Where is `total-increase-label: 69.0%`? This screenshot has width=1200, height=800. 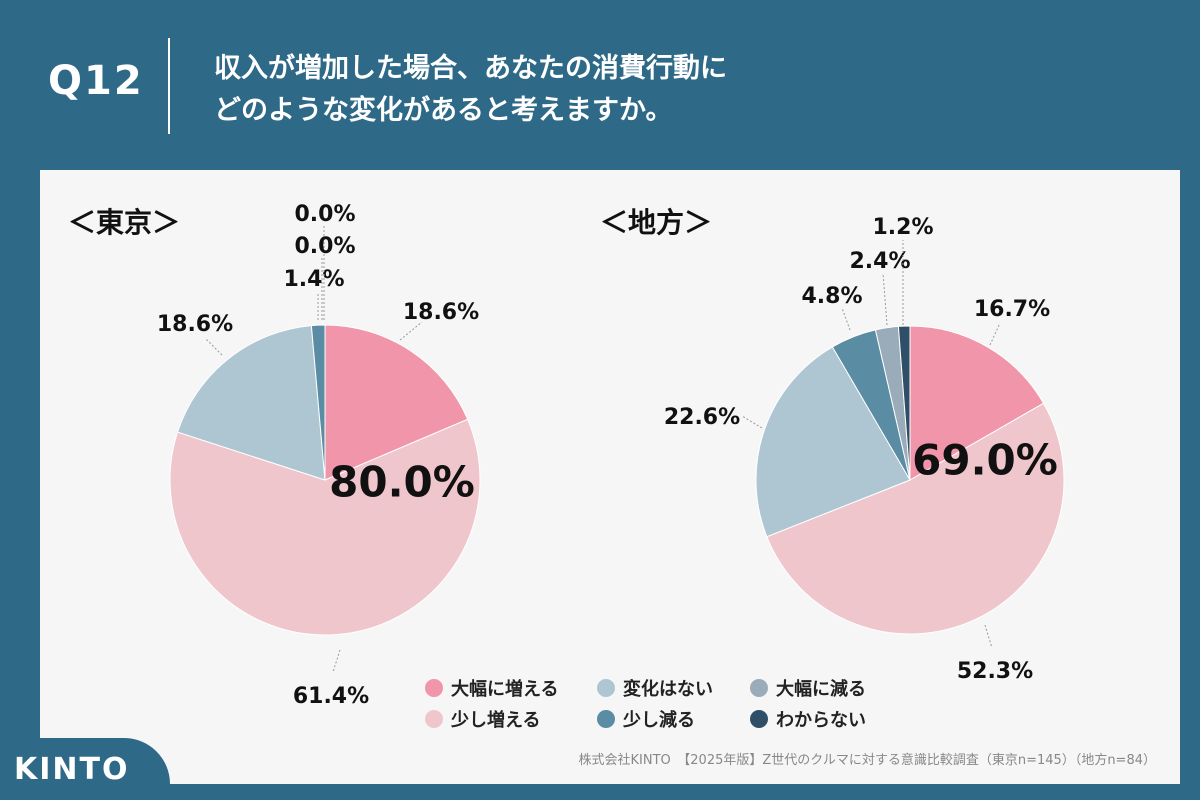 total-increase-label: 69.0% is located at coordinates (985, 460).